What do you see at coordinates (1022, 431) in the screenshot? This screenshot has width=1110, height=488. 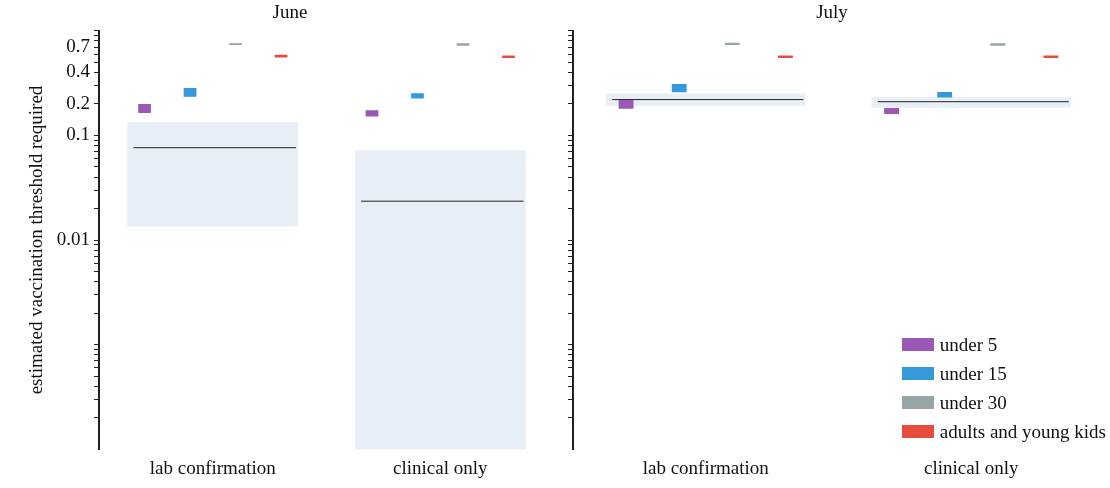 I see `legend-label: adults and young kids` at bounding box center [1022, 431].